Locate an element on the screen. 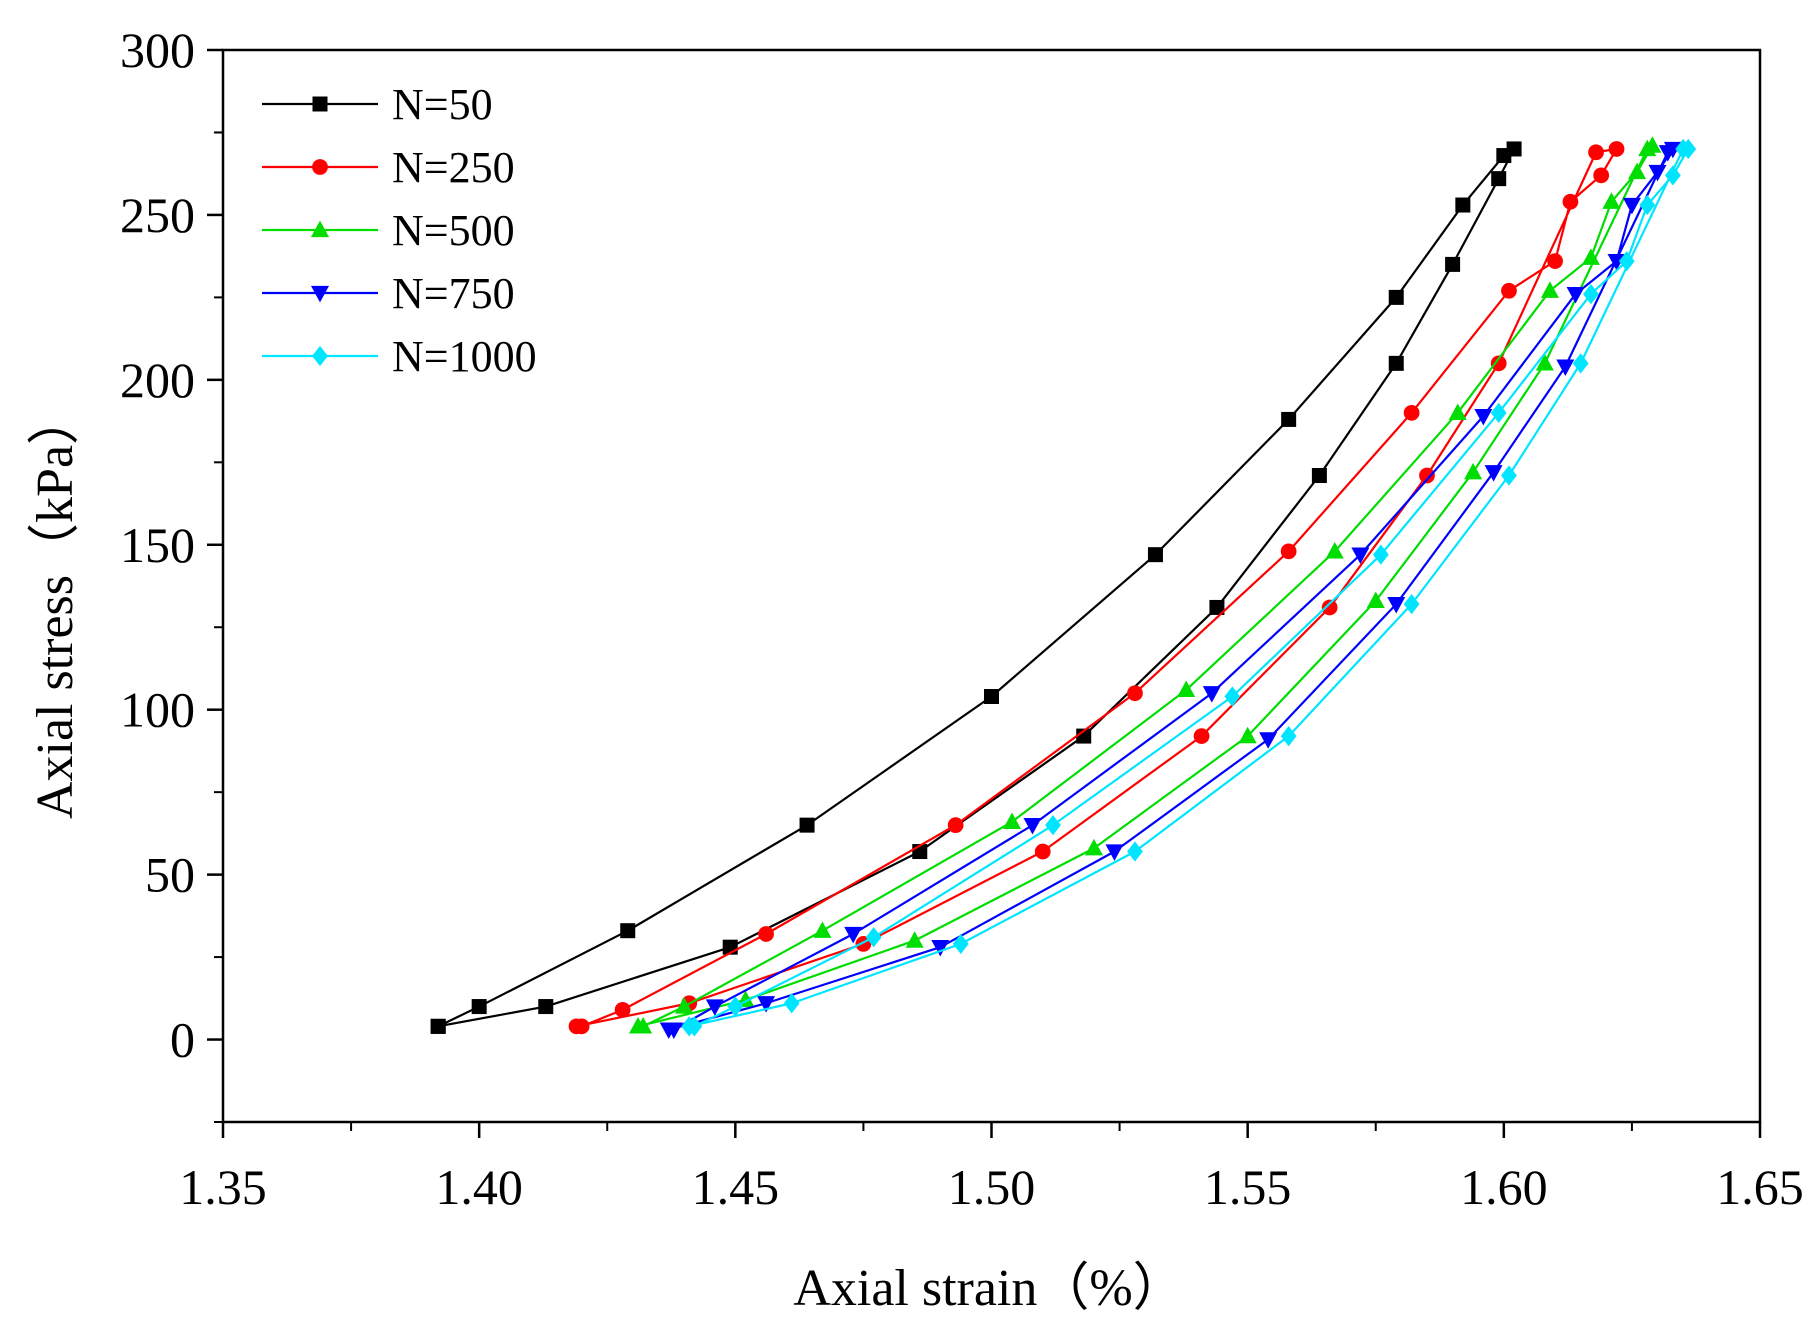 The height and width of the screenshot is (1341, 1818). legend: N=50 N=250 N=500 N=750 N=1000 is located at coordinates (399, 230).